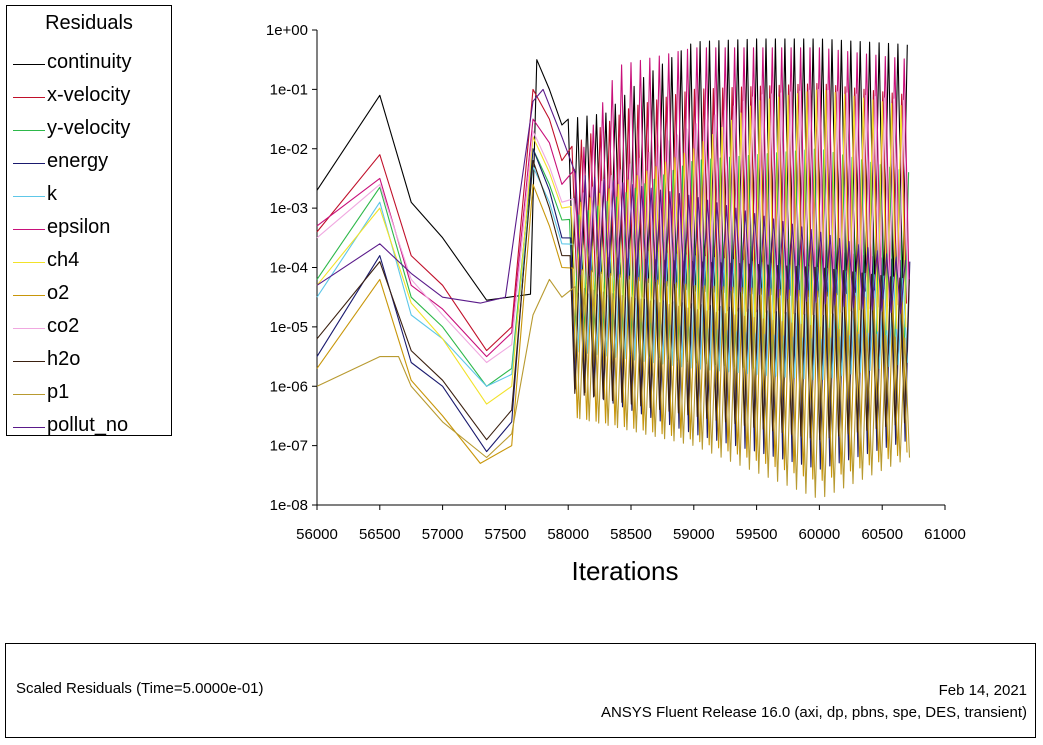  Describe the element at coordinates (58, 392) in the screenshot. I see `legend-label: p1` at that location.